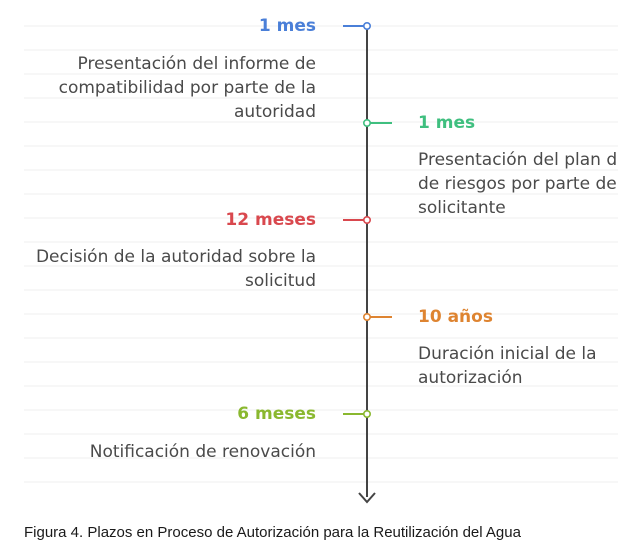  What do you see at coordinates (518, 366) in the screenshot?
I see `event-description: Duración inicial de la autorización` at bounding box center [518, 366].